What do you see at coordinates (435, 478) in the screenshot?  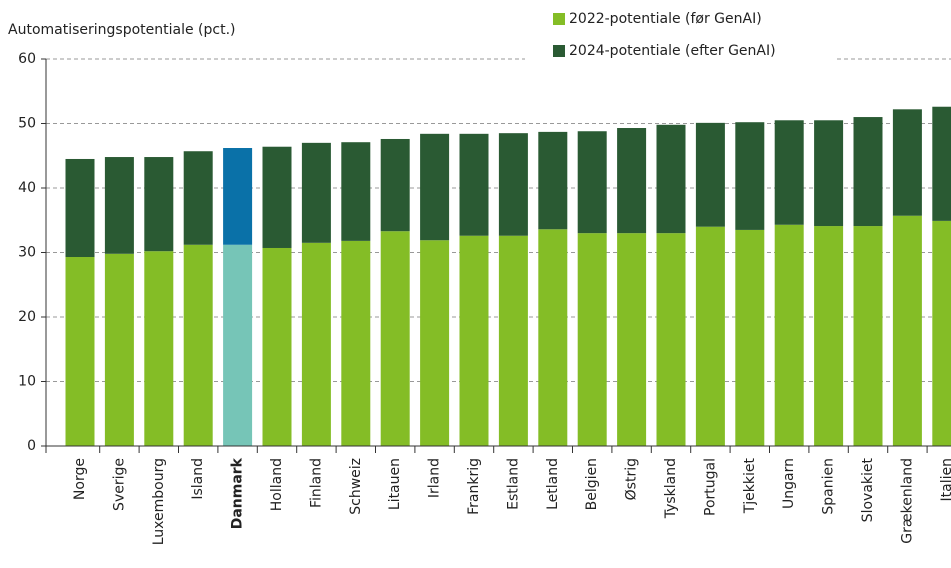 I see `x-tick-label: Irland` at bounding box center [435, 478].